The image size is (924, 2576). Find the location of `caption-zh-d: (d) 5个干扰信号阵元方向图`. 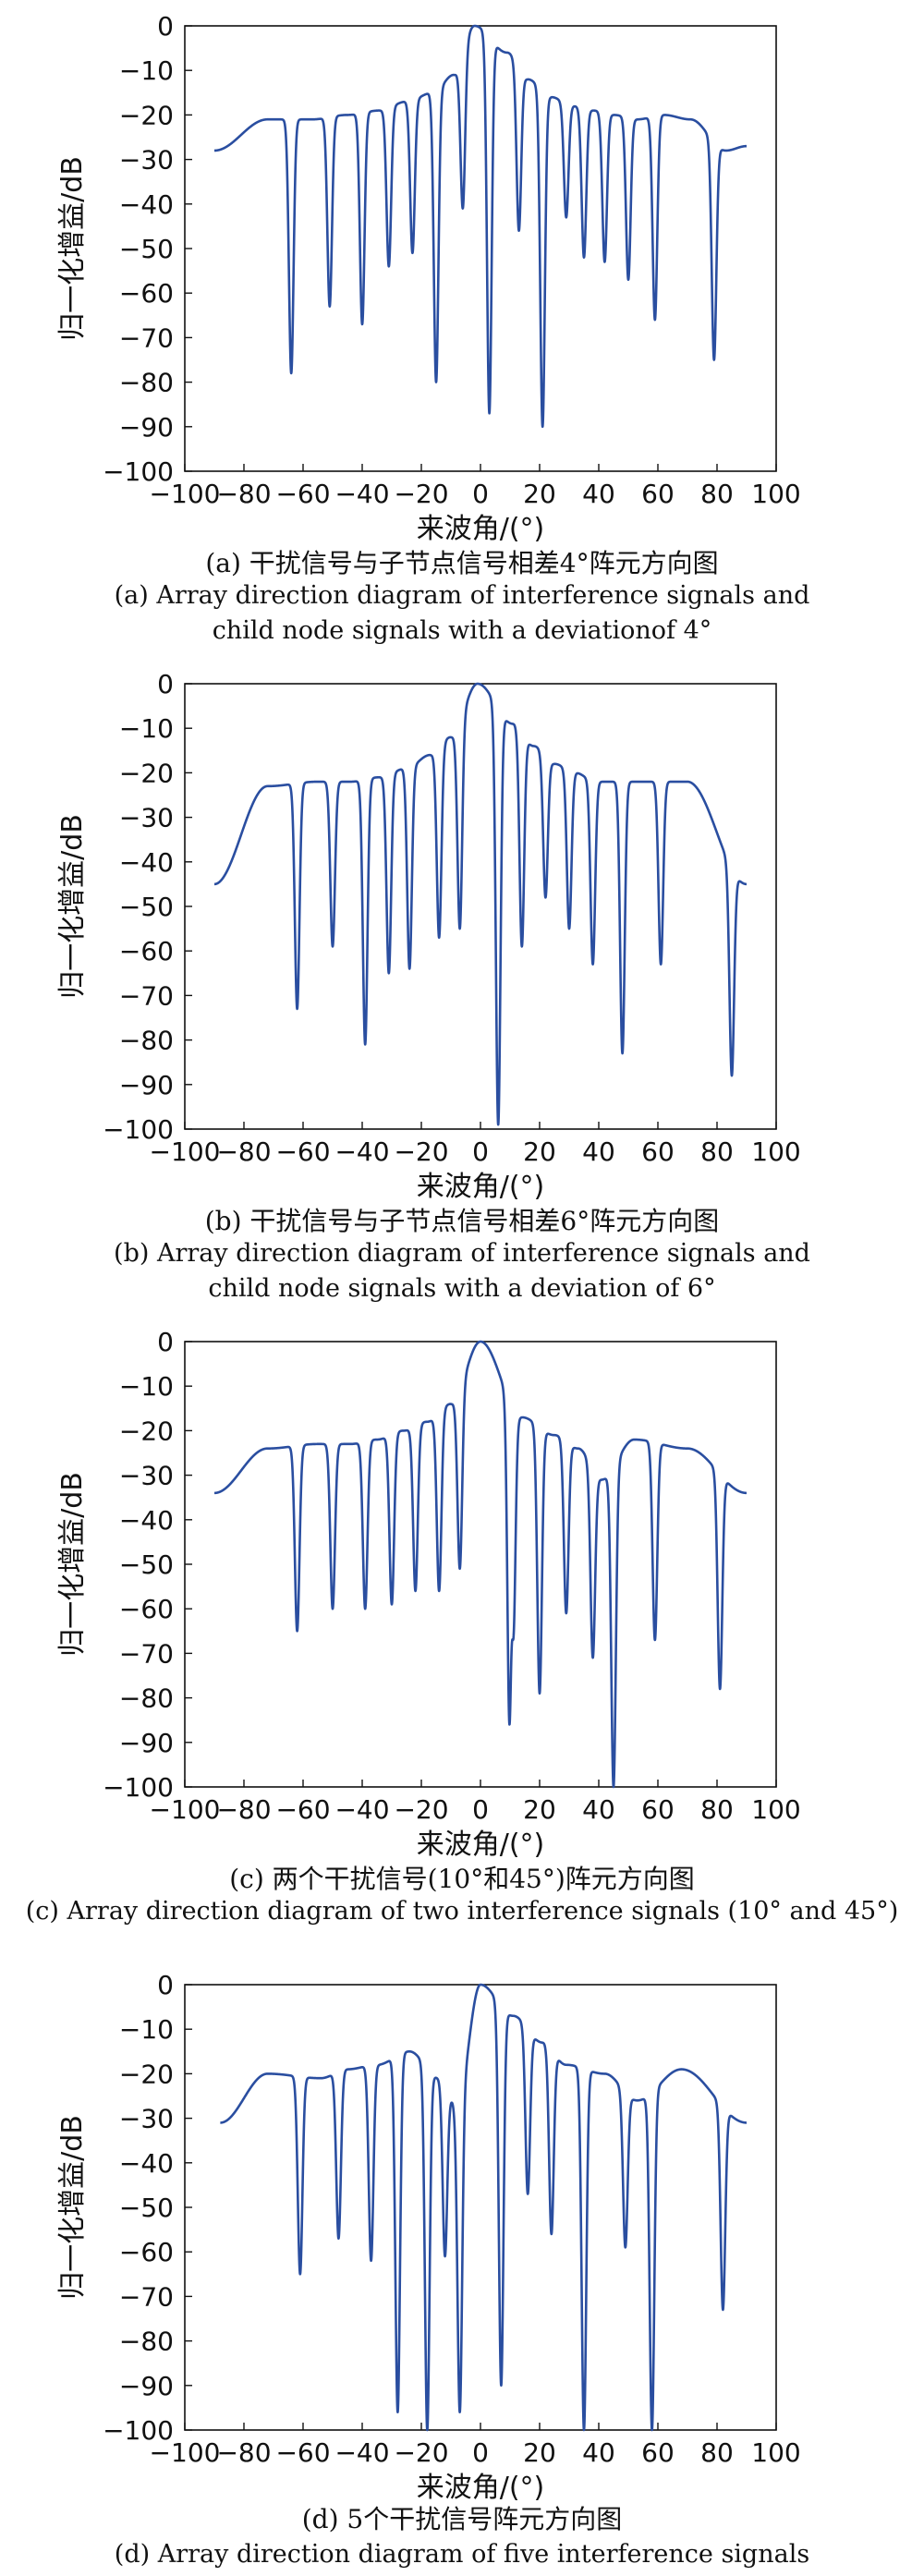

caption-zh-d: (d) 5个干扰信号阵元方向图 is located at coordinates (462, 2519).